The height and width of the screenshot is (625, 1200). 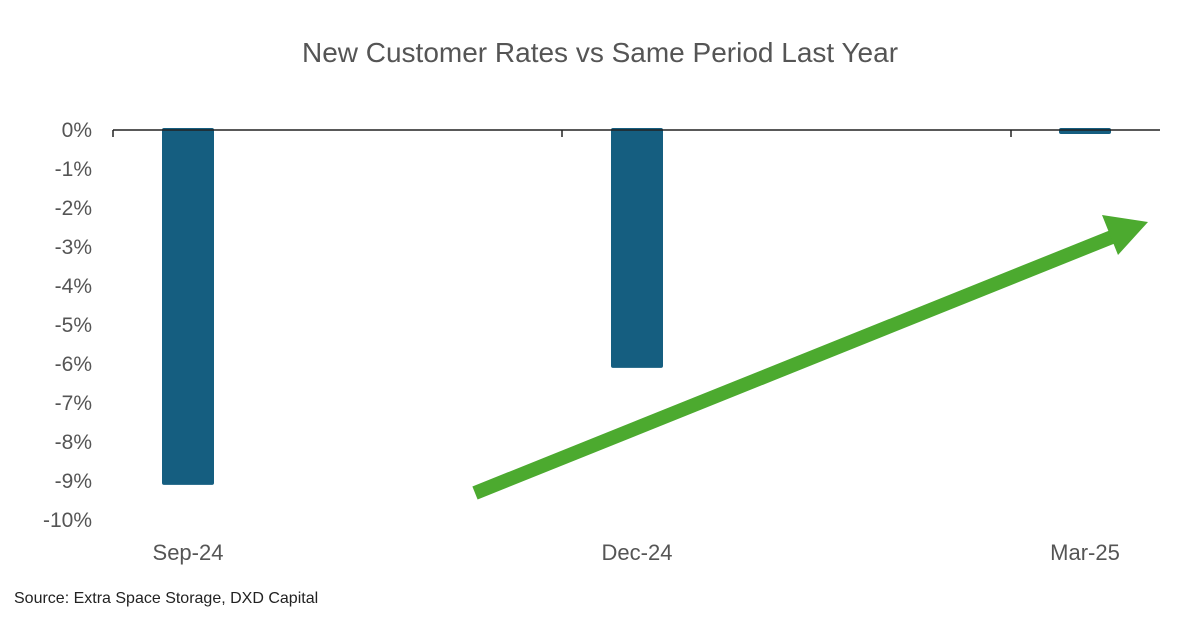 What do you see at coordinates (73, 286) in the screenshot?
I see `y-tick-label: -4%` at bounding box center [73, 286].